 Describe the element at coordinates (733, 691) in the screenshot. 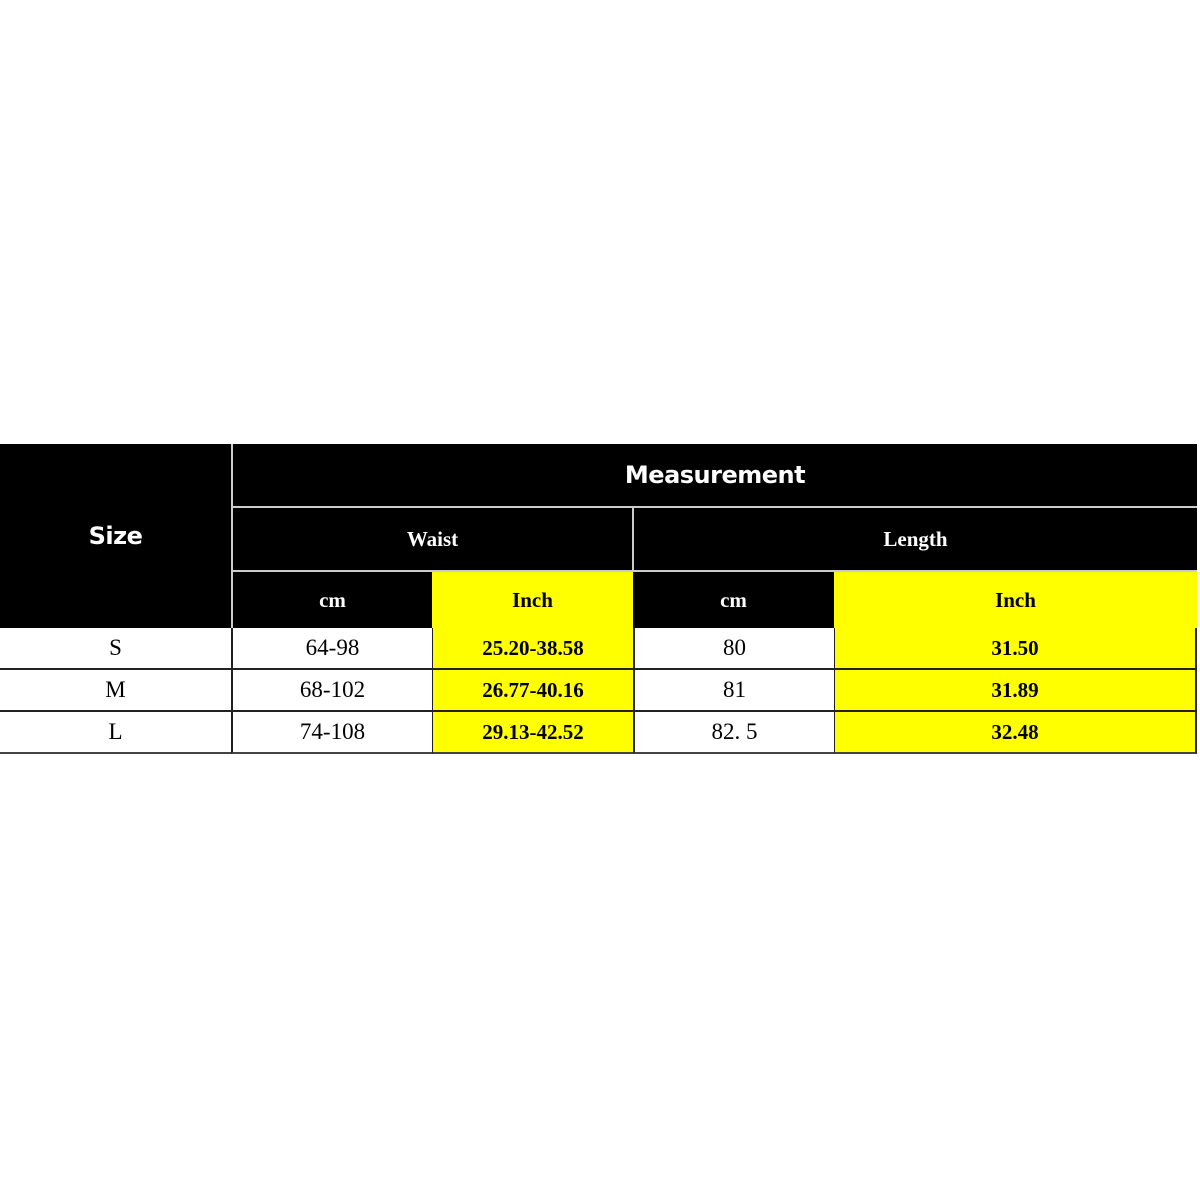

I see `length-cm-cell: 81` at that location.